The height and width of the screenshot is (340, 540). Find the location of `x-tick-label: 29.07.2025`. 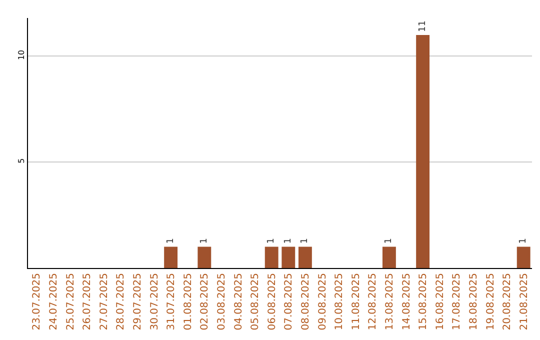

x-tick-label: 29.07.2025 is located at coordinates (138, 301).